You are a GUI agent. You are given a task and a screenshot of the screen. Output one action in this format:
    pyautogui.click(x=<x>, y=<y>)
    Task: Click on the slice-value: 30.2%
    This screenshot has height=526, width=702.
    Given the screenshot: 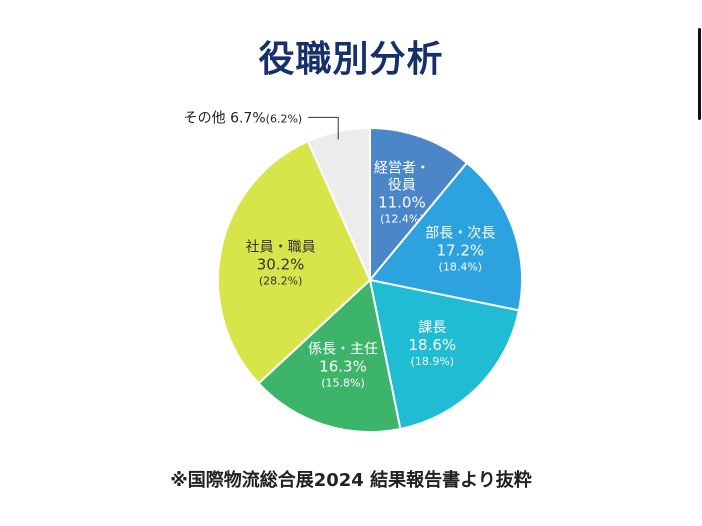 What is the action you would take?
    pyautogui.click(x=281, y=264)
    